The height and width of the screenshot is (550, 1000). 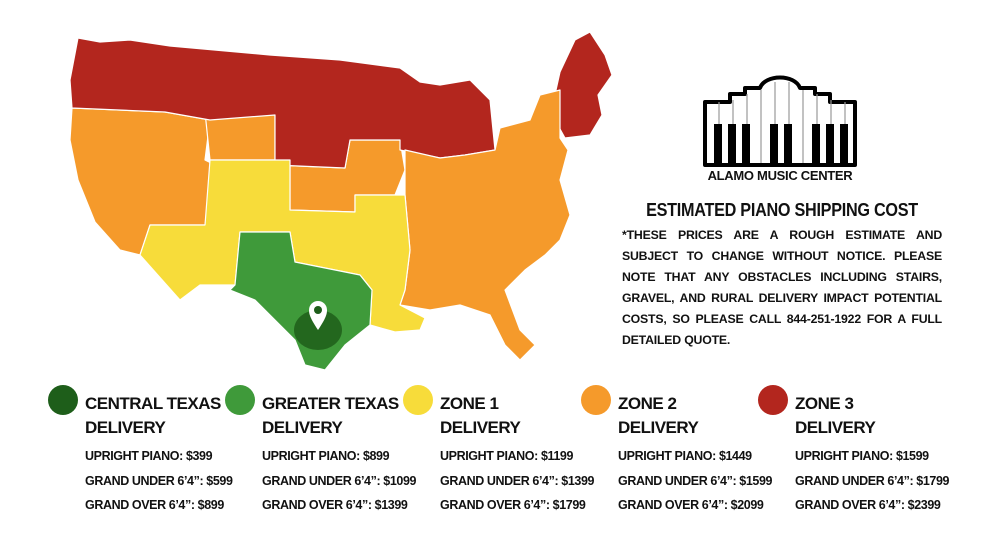 What do you see at coordinates (868, 505) in the screenshot?
I see `grand-over-price: GRAND OVER 6’4”: $2399` at bounding box center [868, 505].